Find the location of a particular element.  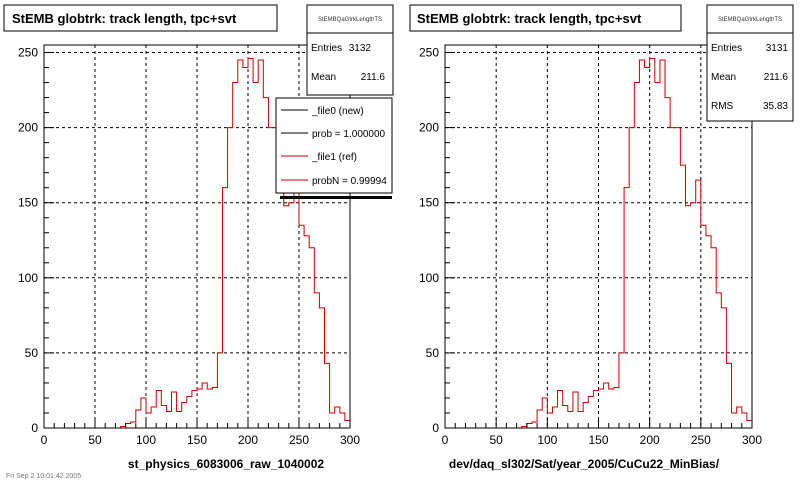

right-y-tick-label: 150 is located at coordinates (429, 203).